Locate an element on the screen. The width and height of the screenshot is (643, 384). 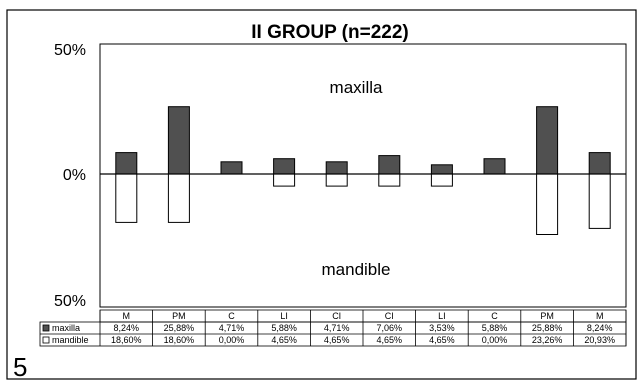
mandible-value-label-9: 23,26% is located at coordinates (547, 340).